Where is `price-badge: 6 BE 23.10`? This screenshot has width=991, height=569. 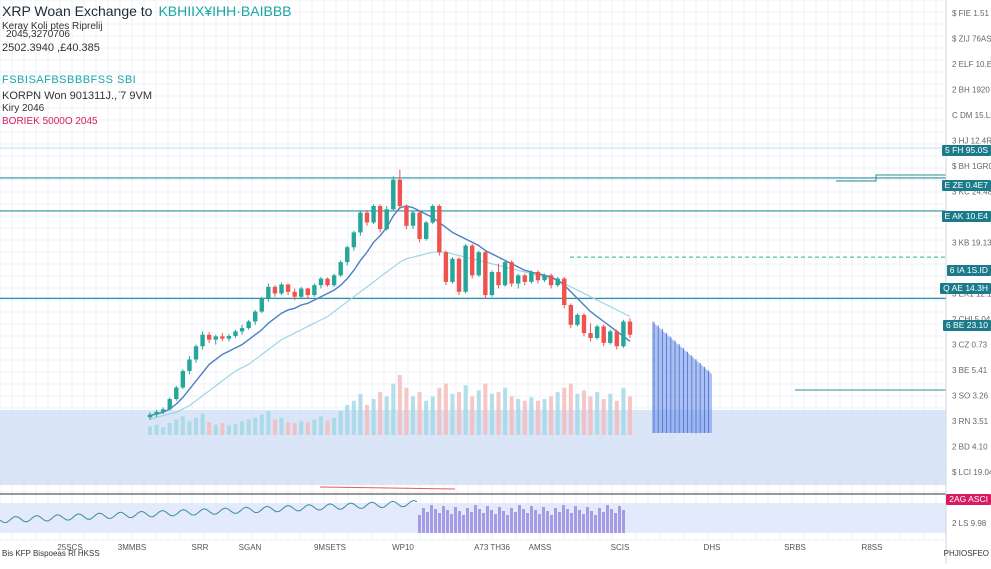
price-badge: 6 BE 23.10 is located at coordinates (967, 325).